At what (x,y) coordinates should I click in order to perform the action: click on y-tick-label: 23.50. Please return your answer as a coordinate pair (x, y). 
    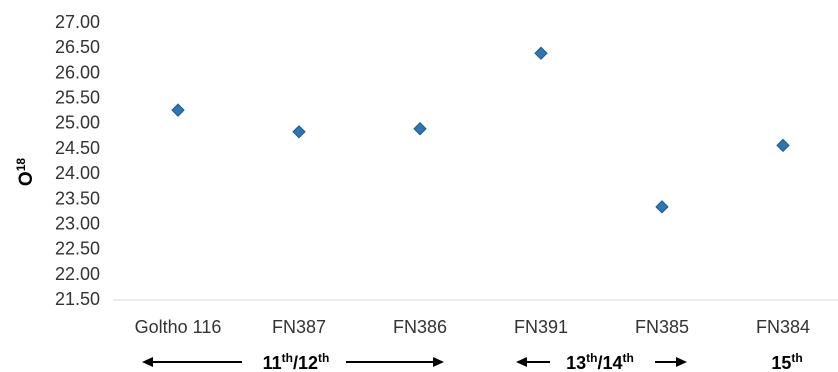
    Looking at the image, I should click on (77, 198).